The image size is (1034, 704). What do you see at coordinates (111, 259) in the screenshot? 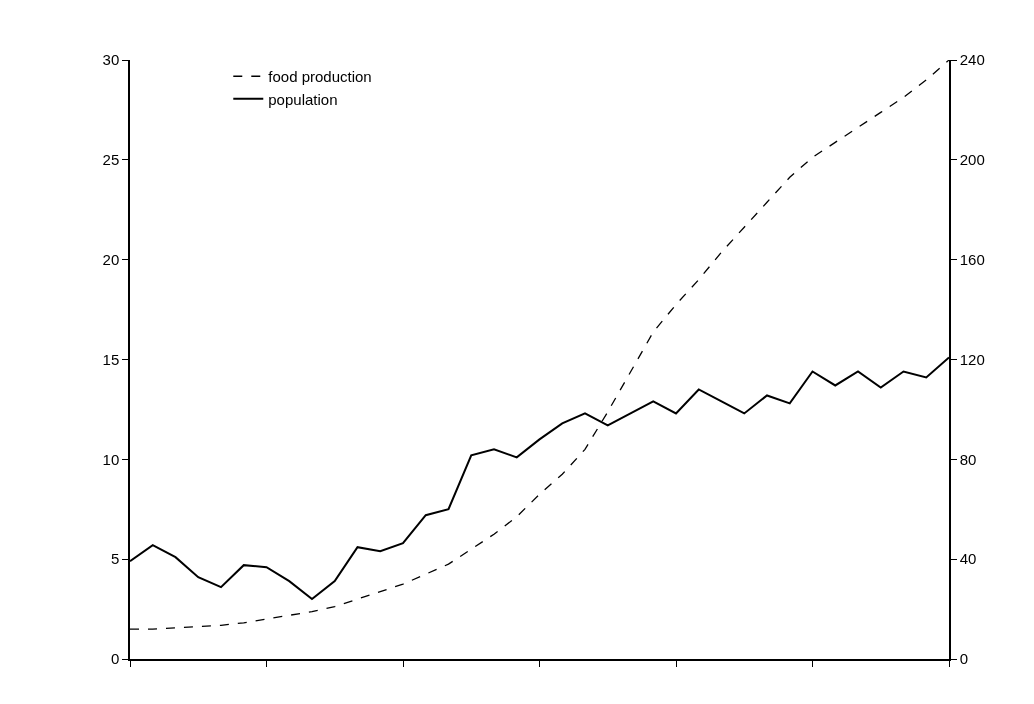
I see `y-tick-label: 20` at bounding box center [111, 259].